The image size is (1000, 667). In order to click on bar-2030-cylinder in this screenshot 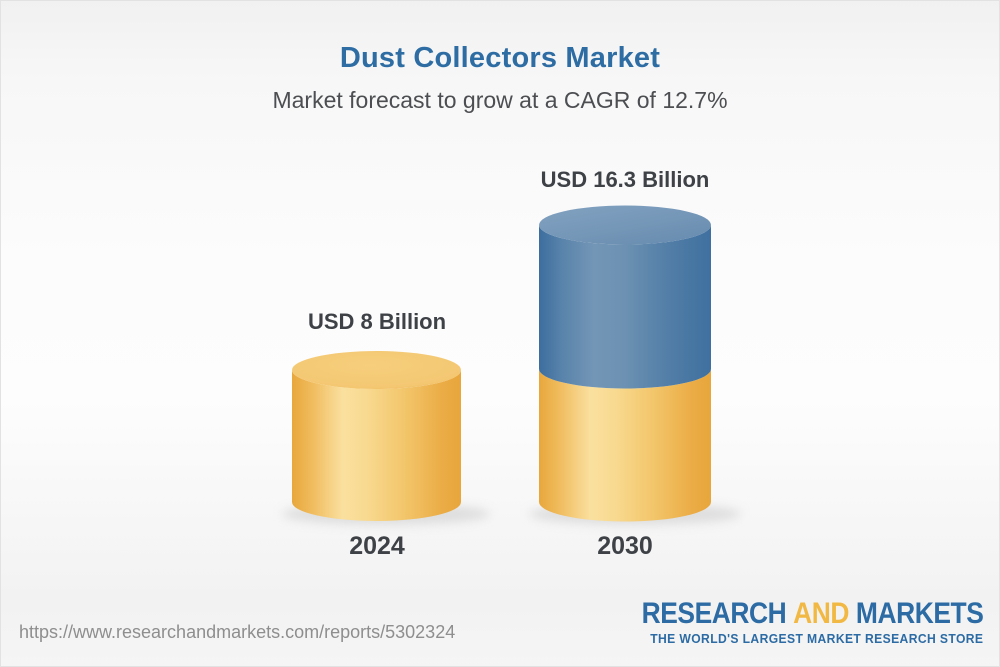, I will do `click(625, 363)`.